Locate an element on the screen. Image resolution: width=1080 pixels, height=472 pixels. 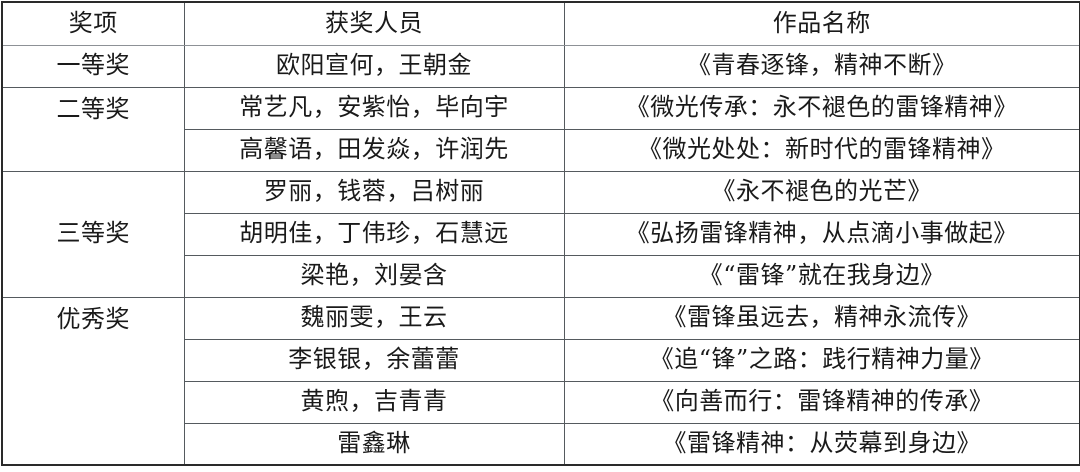
award-category-cell: 优秀奖 is located at coordinates (93, 381).